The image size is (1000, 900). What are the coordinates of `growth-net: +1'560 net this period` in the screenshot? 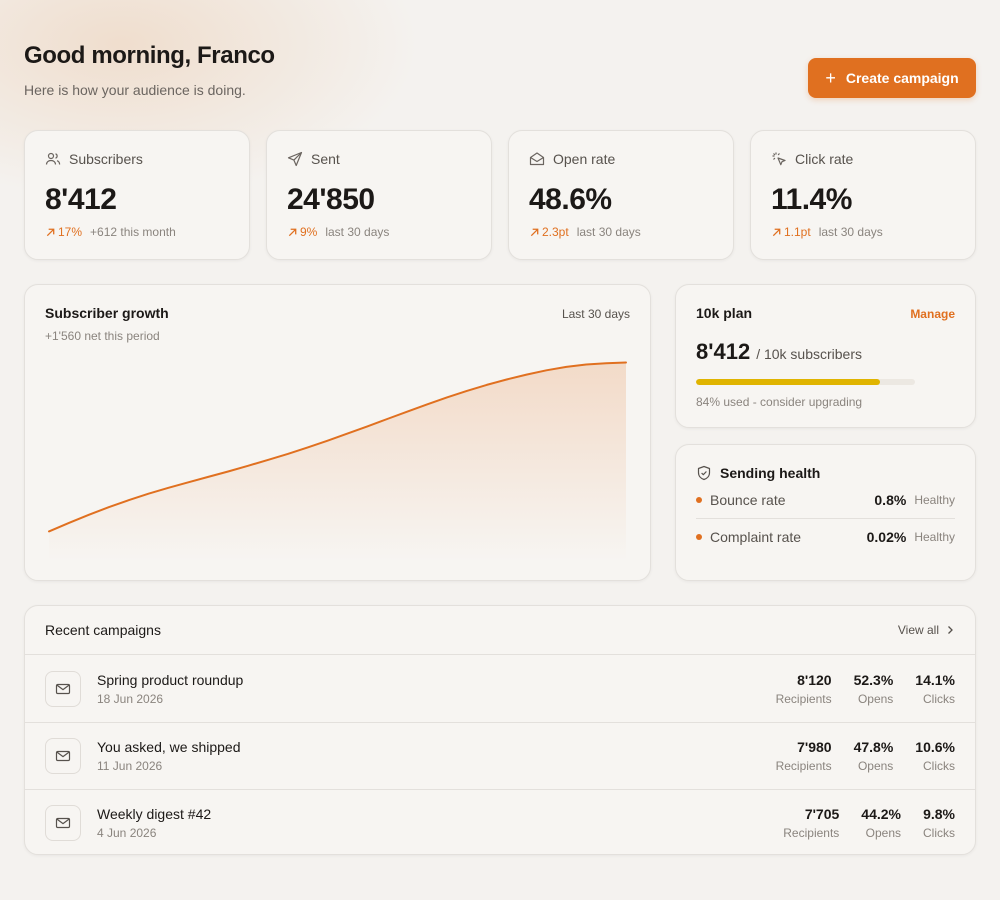 It's located at (102, 336).